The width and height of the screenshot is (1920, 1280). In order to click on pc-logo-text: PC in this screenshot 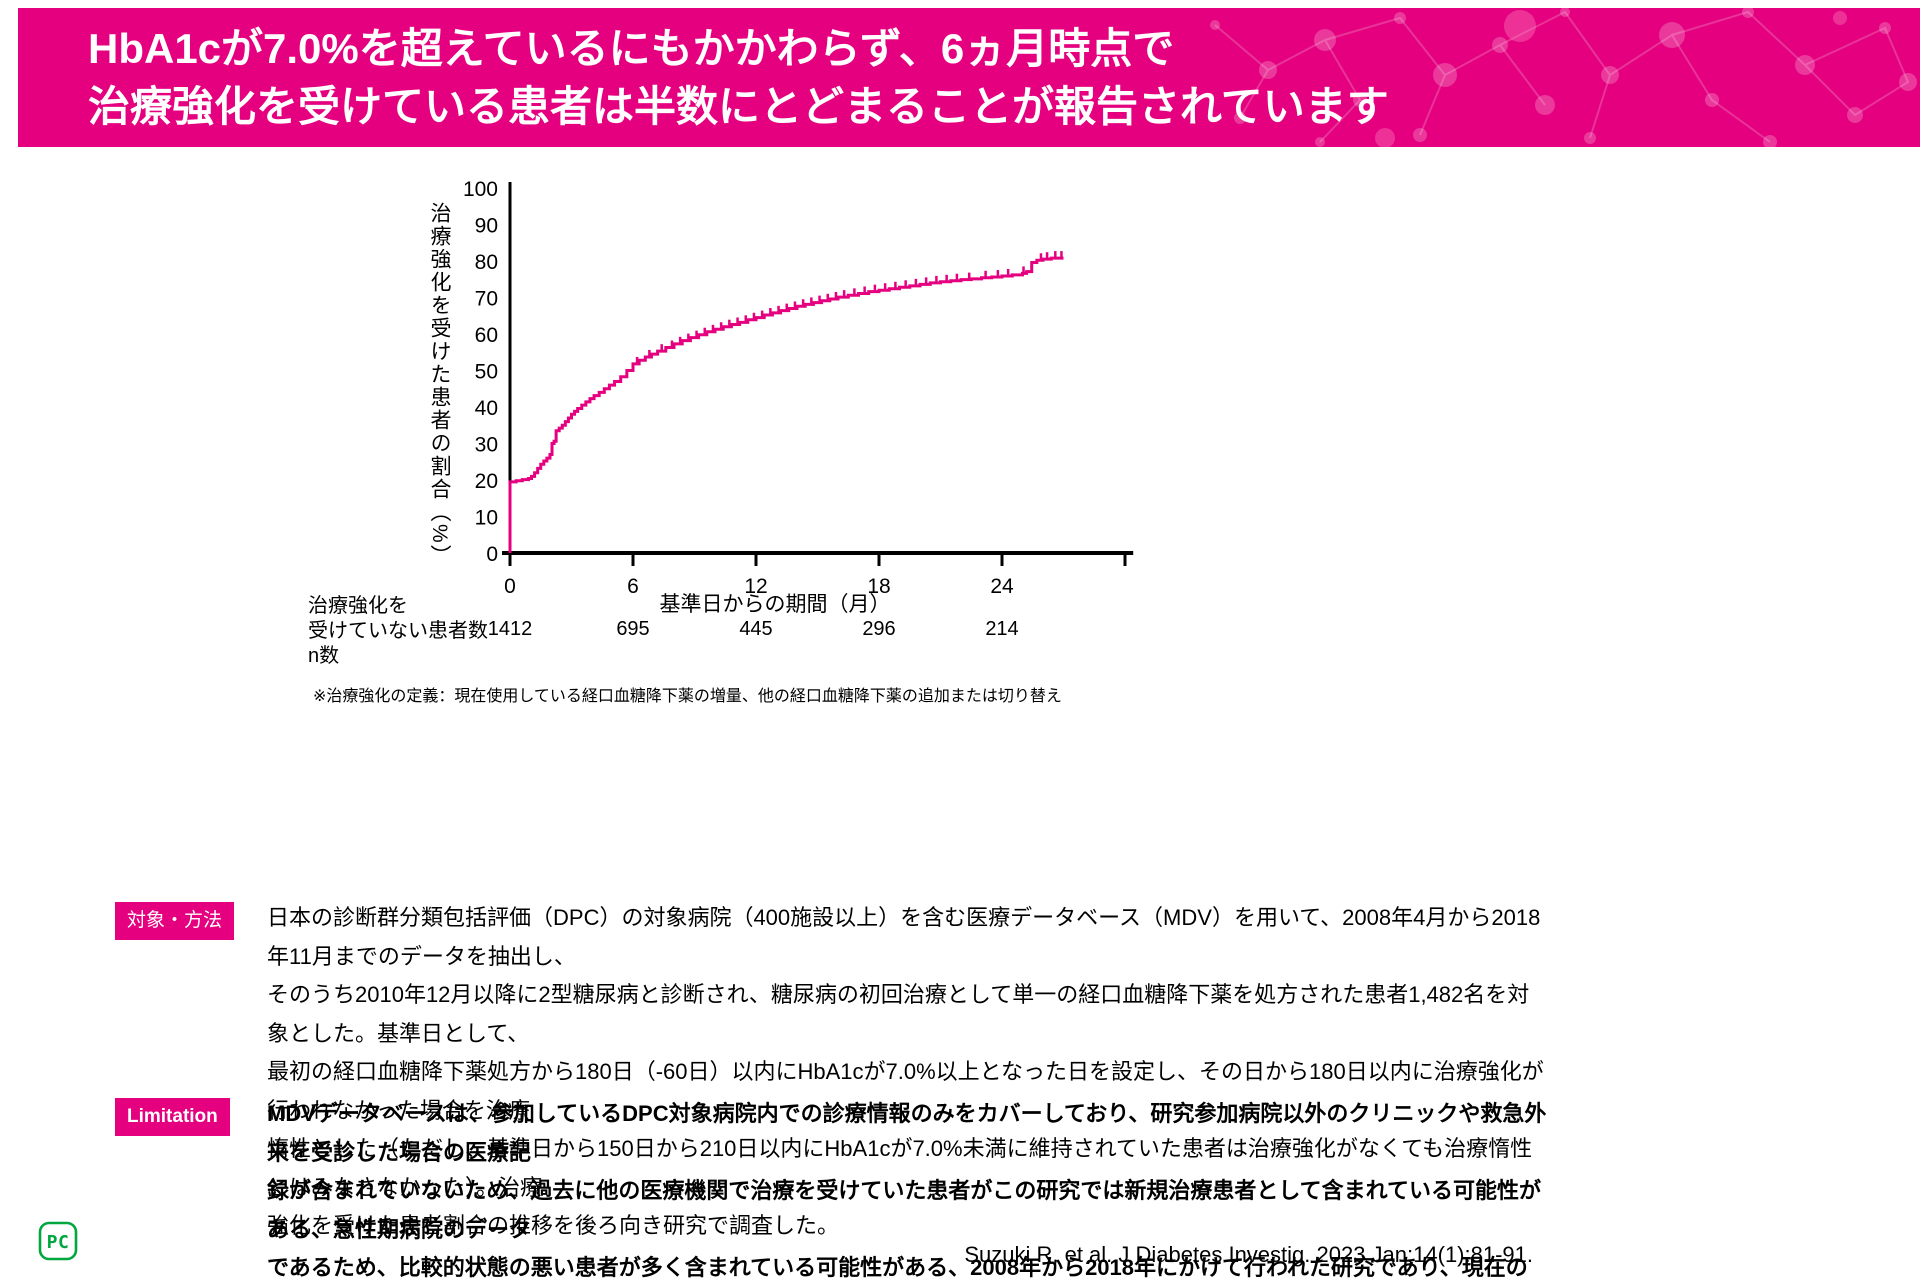, I will do `click(58, 1242)`.